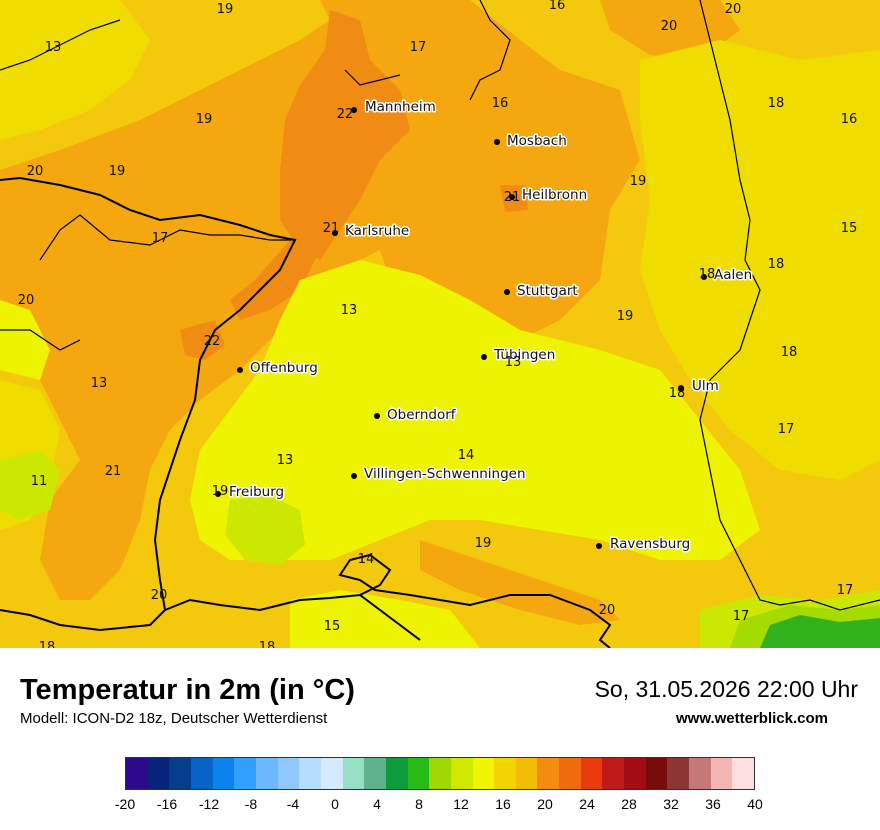 This screenshot has height=830, width=880. Describe the element at coordinates (439, 805) in the screenshot. I see `color-scale-ticks: -20 -16 -12 -8 -4 0 4 8 12 16 20 24 28 32 36 40` at that location.